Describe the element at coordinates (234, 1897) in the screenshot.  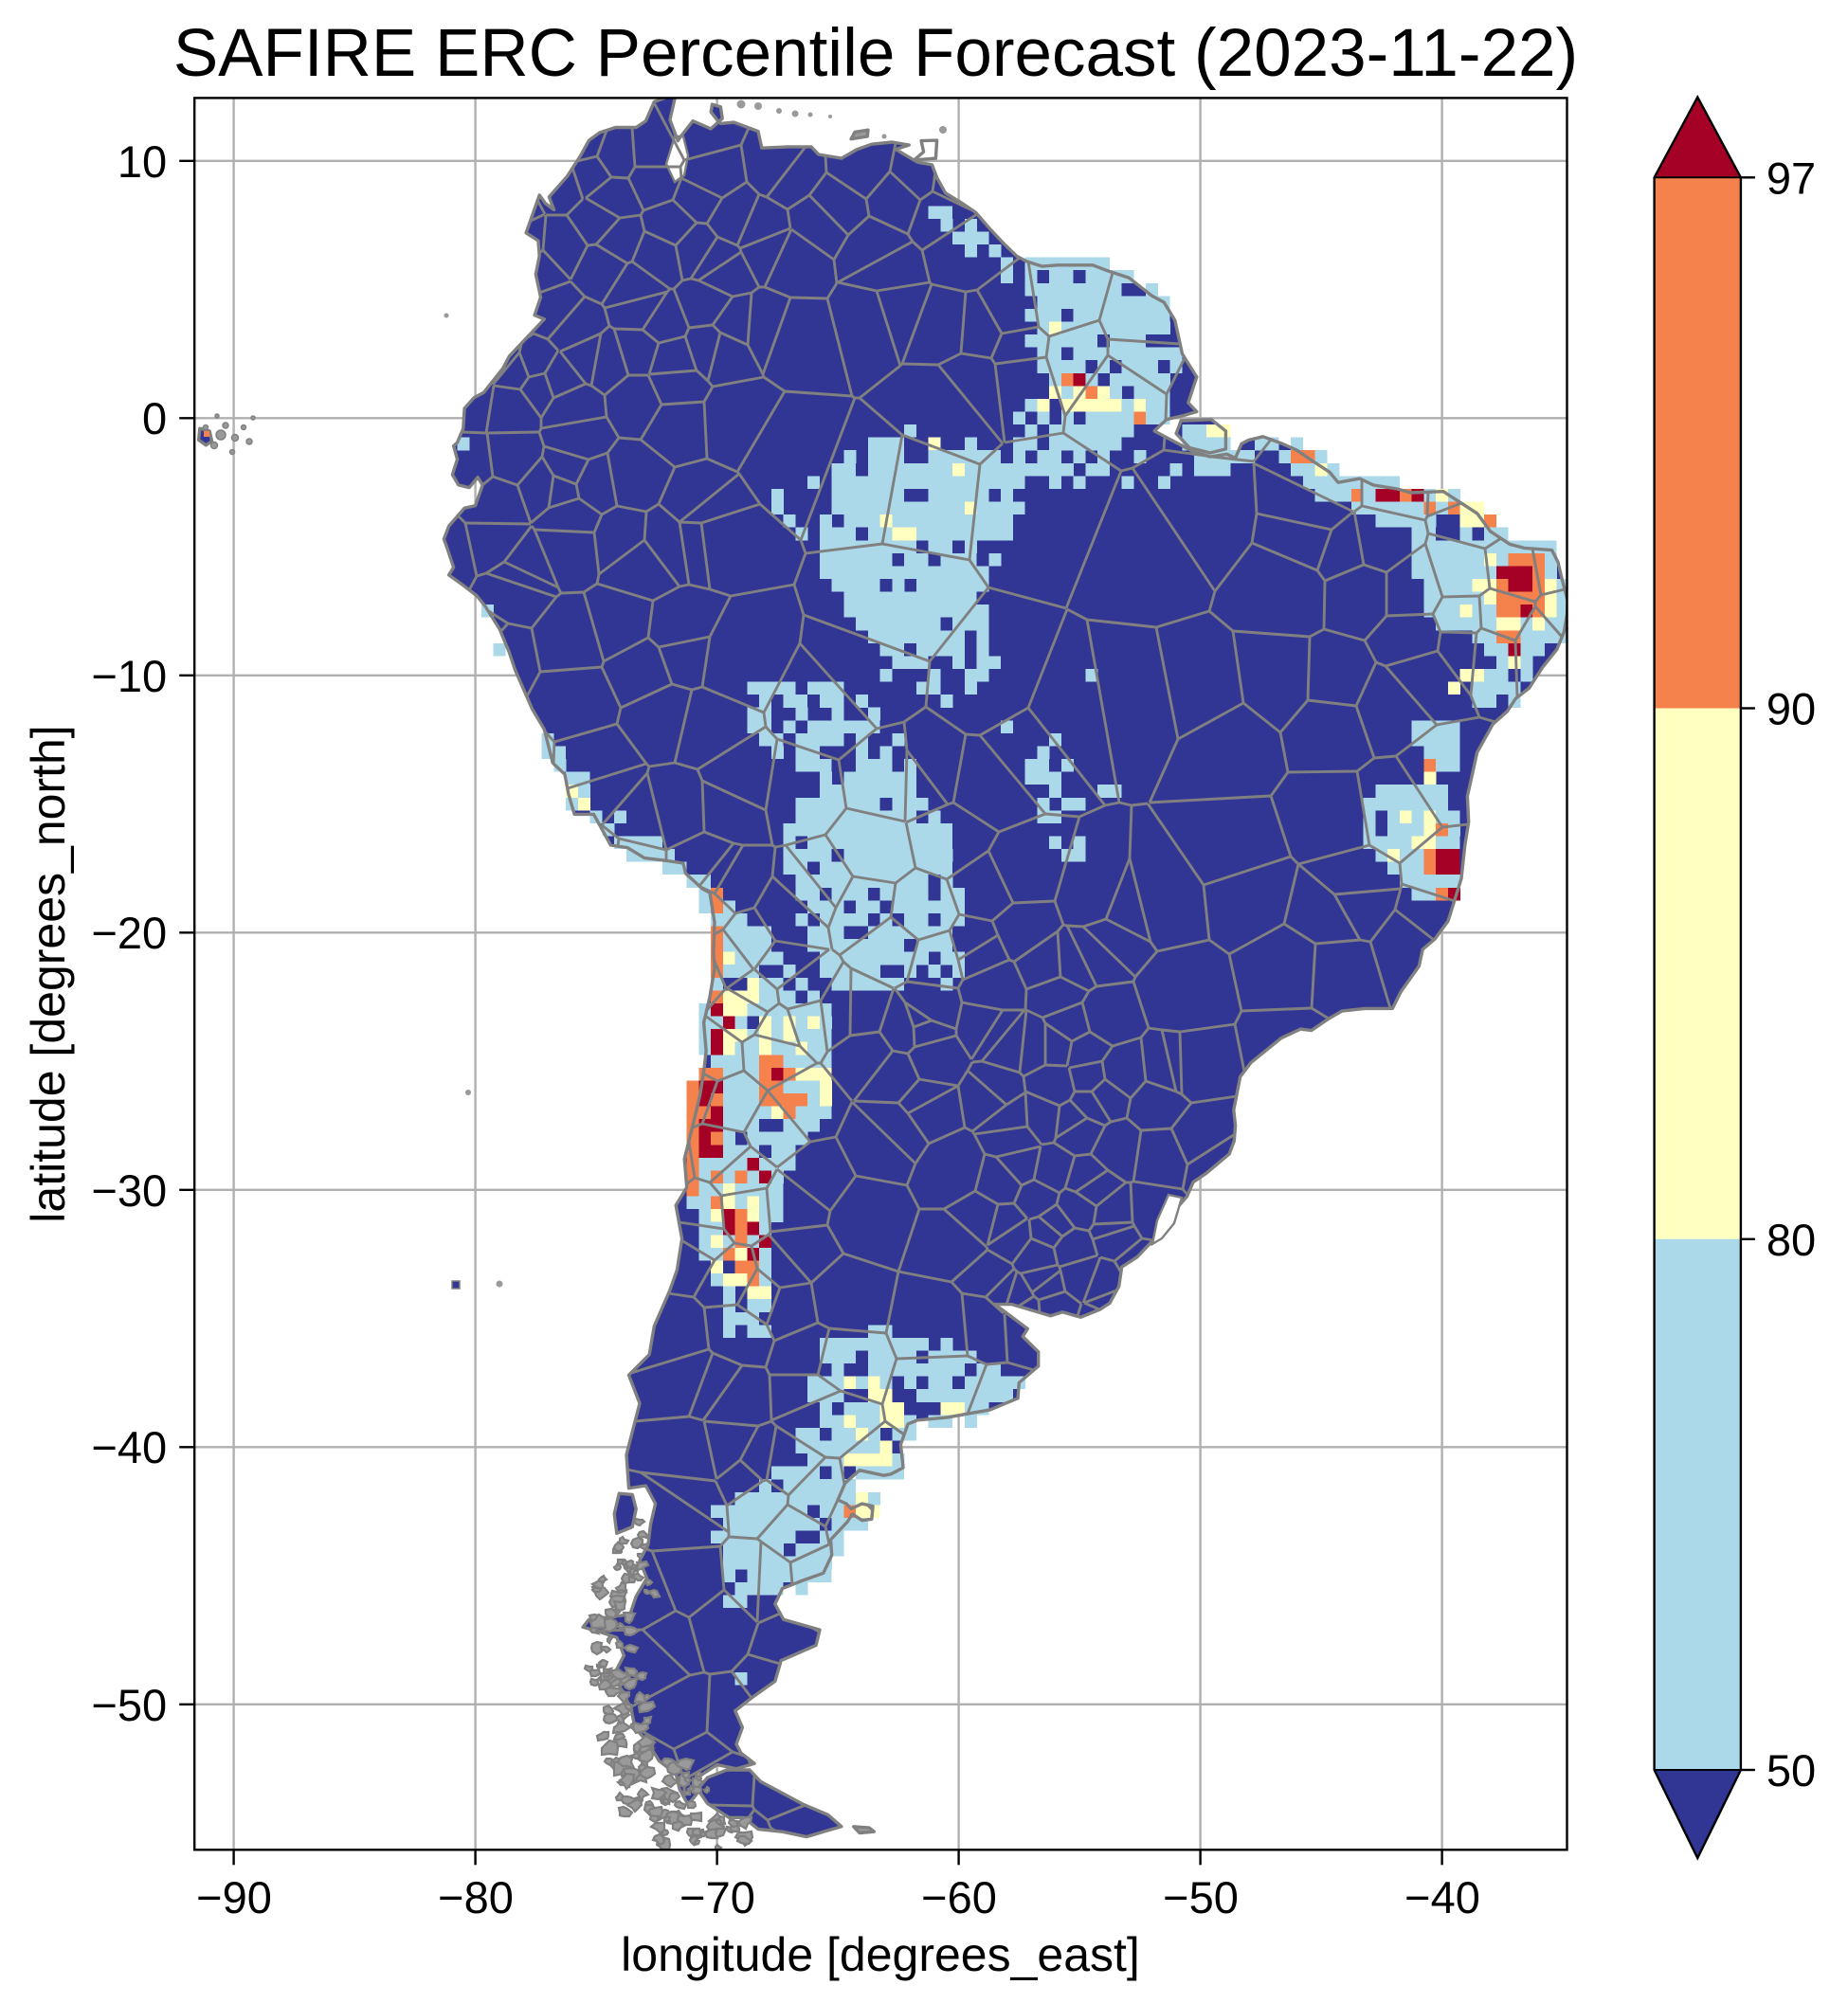
I see `svg-text: −90` at that location.